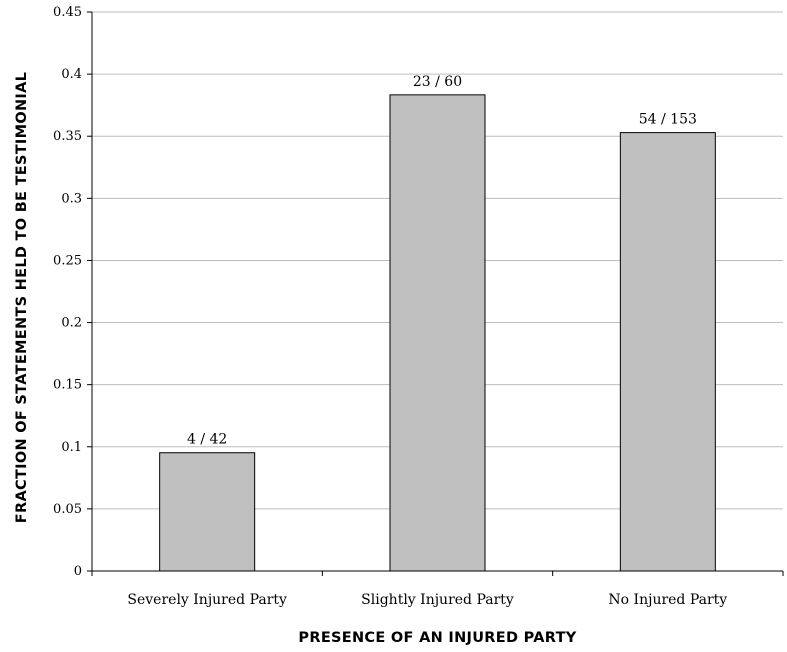  What do you see at coordinates (67, 136) in the screenshot?
I see `y-tick-label: 0.35` at bounding box center [67, 136].